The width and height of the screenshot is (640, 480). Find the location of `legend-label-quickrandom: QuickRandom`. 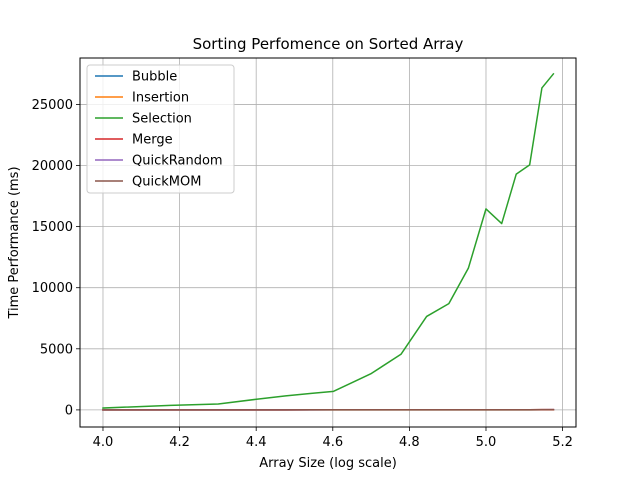

legend-label-quickrandom: QuickRandom is located at coordinates (177, 161).